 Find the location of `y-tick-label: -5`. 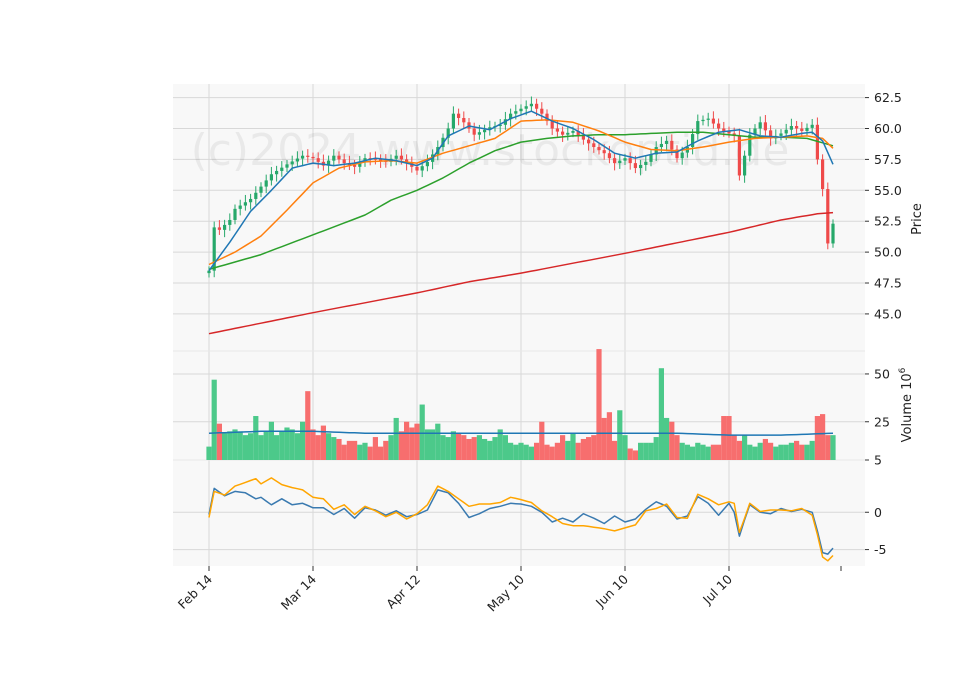

y-tick-label: -5 is located at coordinates (880, 549).